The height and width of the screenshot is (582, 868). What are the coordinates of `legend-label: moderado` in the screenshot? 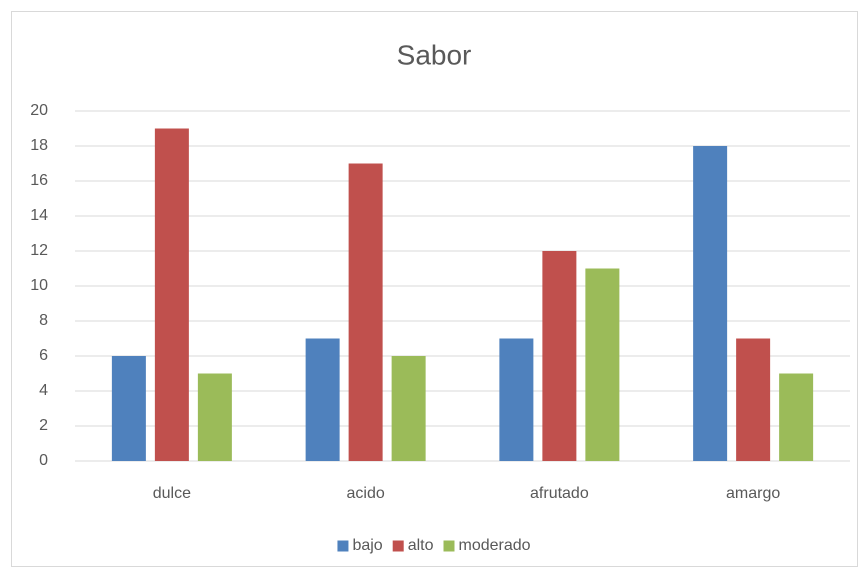 It's located at (495, 545).